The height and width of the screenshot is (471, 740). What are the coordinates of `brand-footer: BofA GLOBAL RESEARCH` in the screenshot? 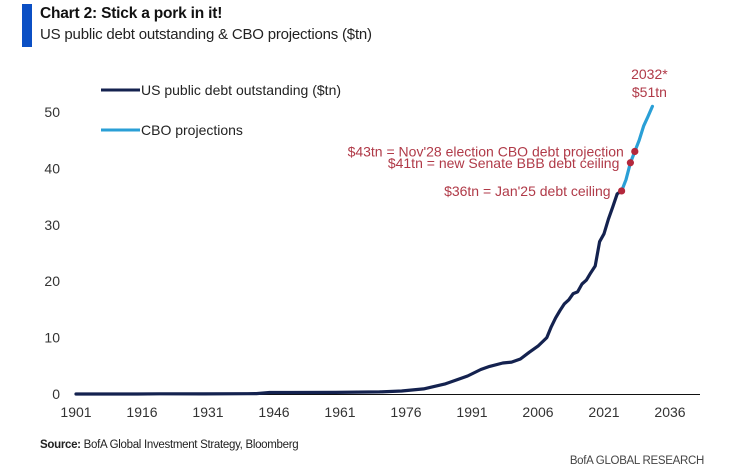 It's located at (636, 461).